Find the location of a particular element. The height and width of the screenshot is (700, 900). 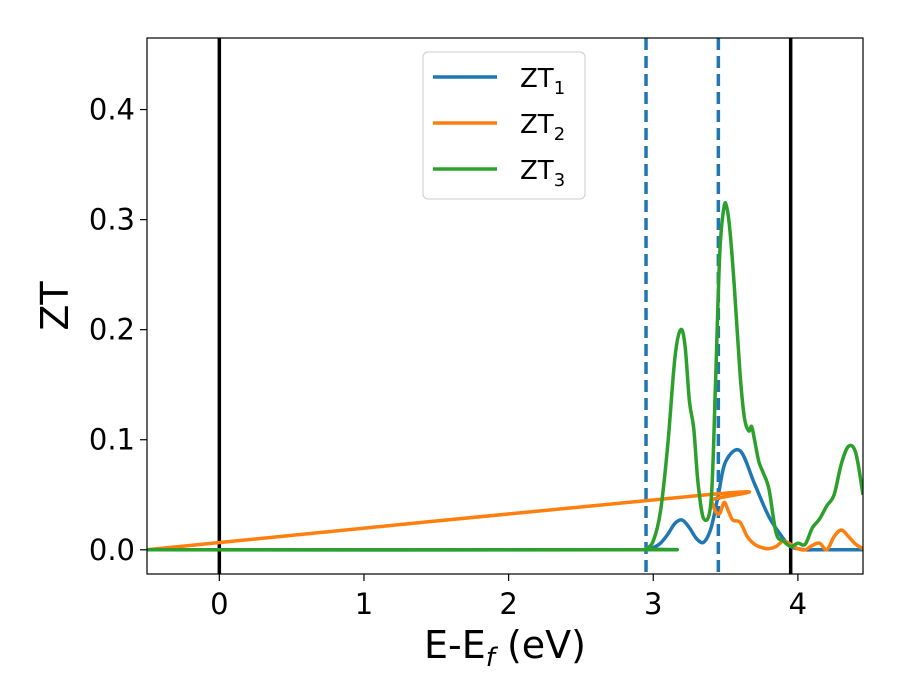

x-tick-label: 2 is located at coordinates (508, 604).